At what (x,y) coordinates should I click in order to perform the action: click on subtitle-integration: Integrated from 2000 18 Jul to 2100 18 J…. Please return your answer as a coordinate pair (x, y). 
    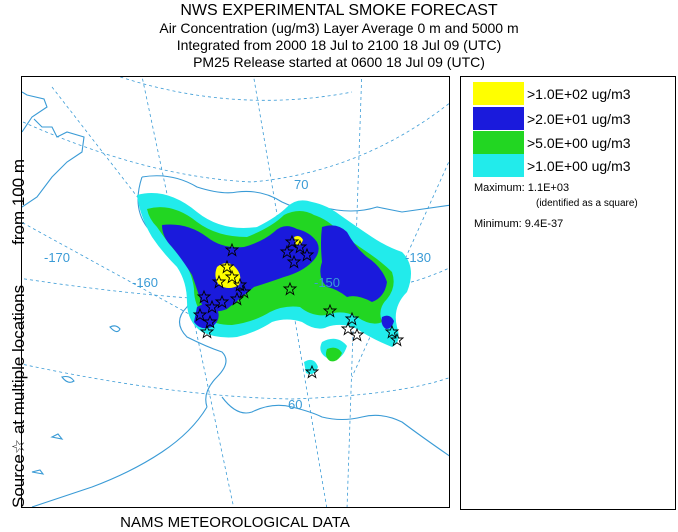
    Looking at the image, I should click on (339, 45).